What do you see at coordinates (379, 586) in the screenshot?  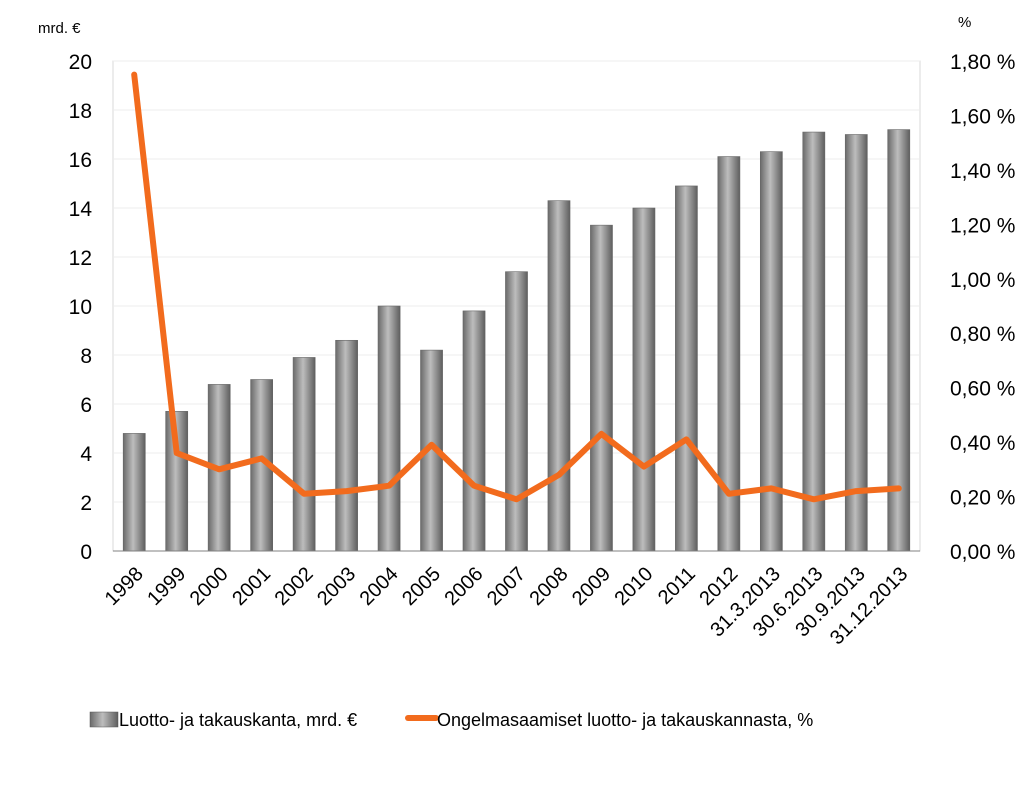 I see `x-tick-label: 2004` at bounding box center [379, 586].